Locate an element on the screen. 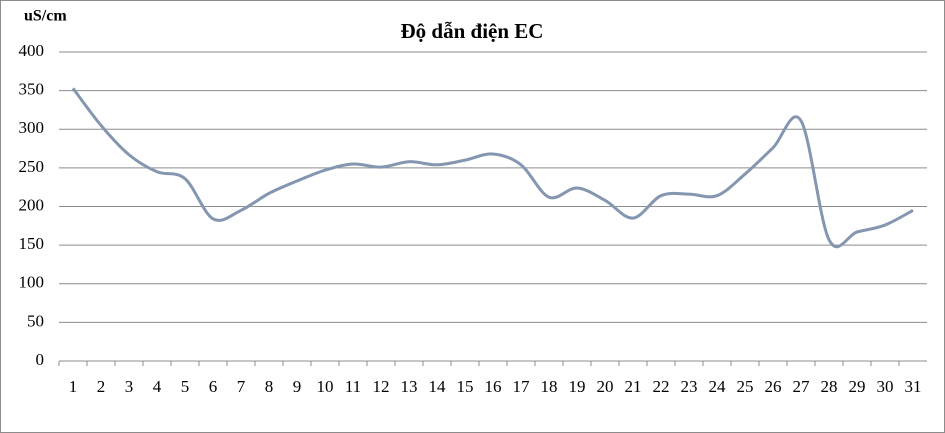 This screenshot has width=945, height=433. x-tick-label: 31 is located at coordinates (913, 386).